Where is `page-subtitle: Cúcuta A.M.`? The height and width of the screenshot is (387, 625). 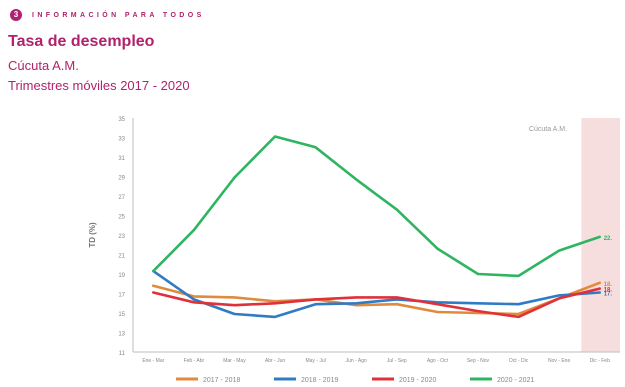 page-subtitle: Cúcuta A.M. is located at coordinates (43, 65).